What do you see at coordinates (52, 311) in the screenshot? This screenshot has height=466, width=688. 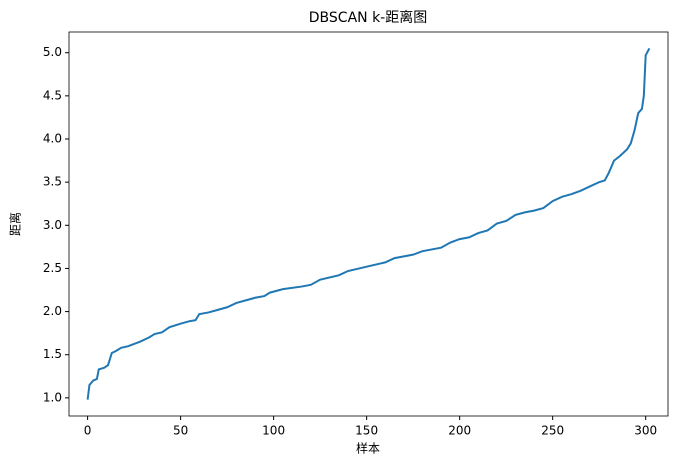 I see `y-tick-label: 2.0` at bounding box center [52, 311].